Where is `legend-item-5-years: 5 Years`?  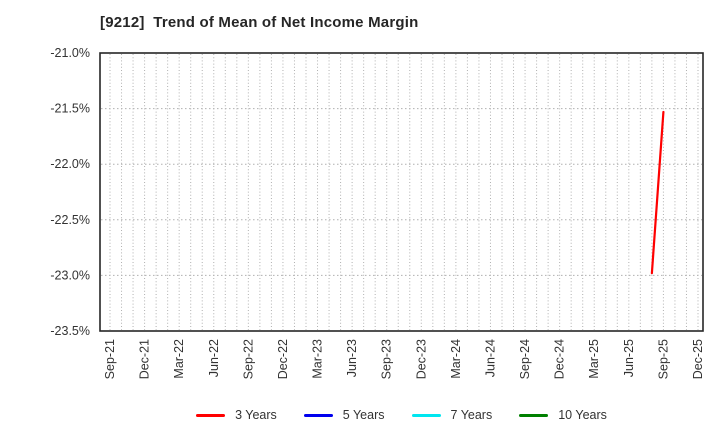 legend-item-5-years: 5 Years is located at coordinates (344, 415).